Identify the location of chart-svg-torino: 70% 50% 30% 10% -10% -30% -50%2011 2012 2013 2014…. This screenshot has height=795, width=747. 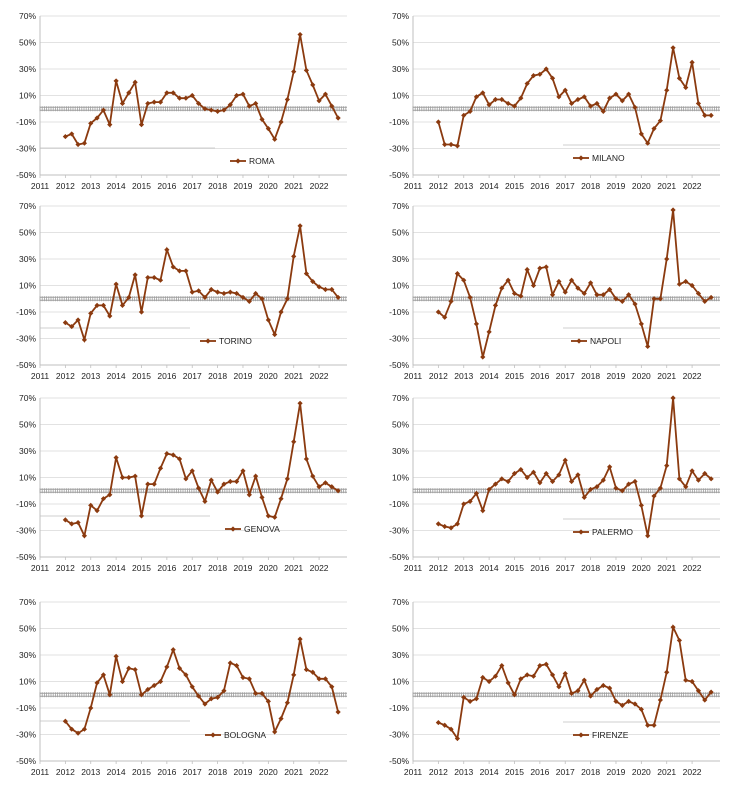
(181, 291).